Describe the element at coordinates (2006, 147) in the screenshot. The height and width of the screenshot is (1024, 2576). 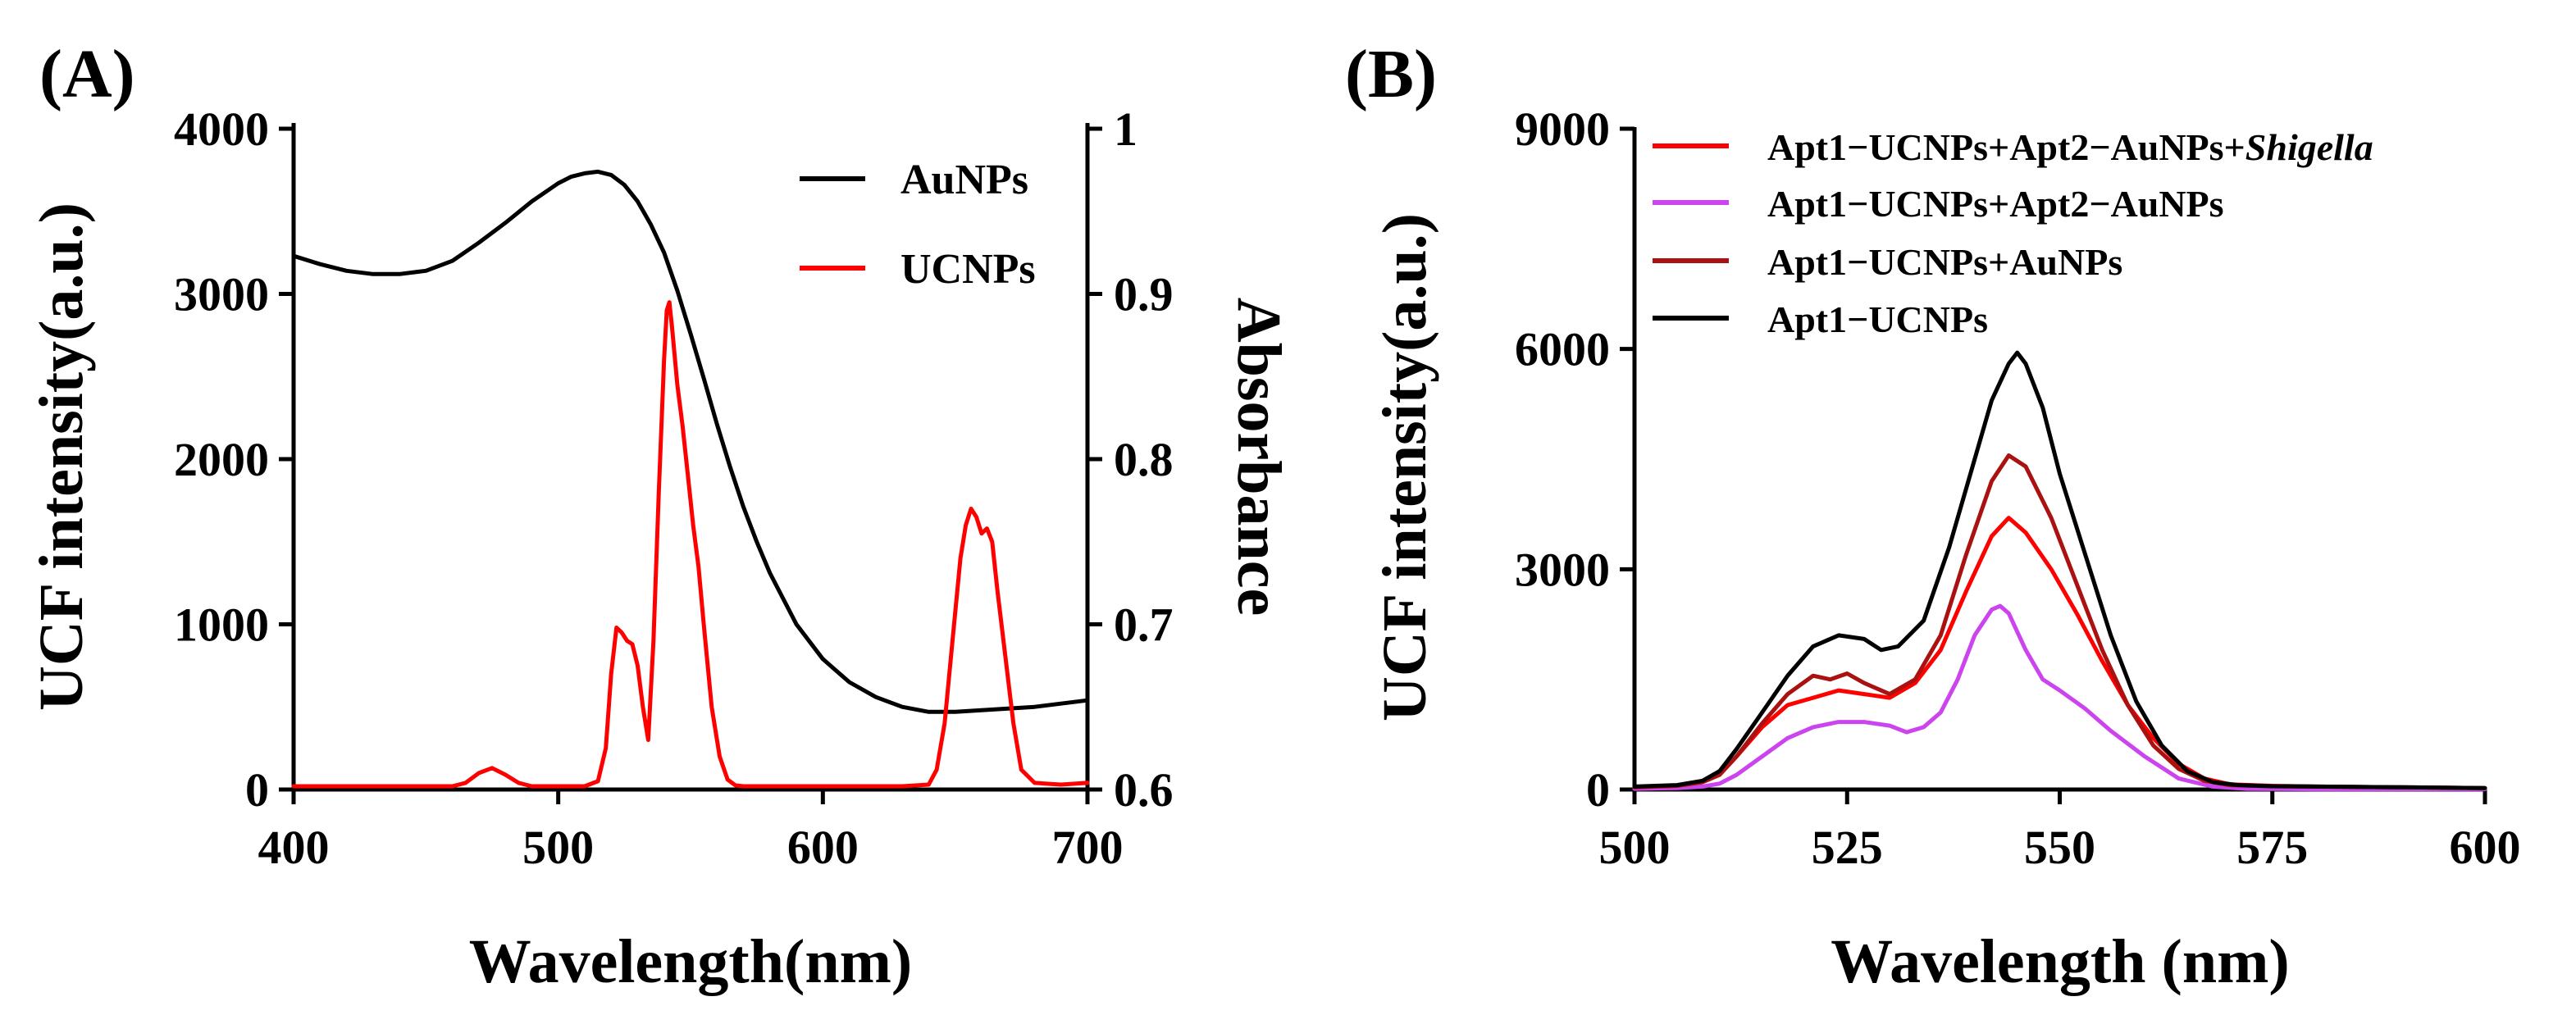
I see `legend-label-prefix: Apt1−UCNPs+Apt2−AuNPs+` at that location.